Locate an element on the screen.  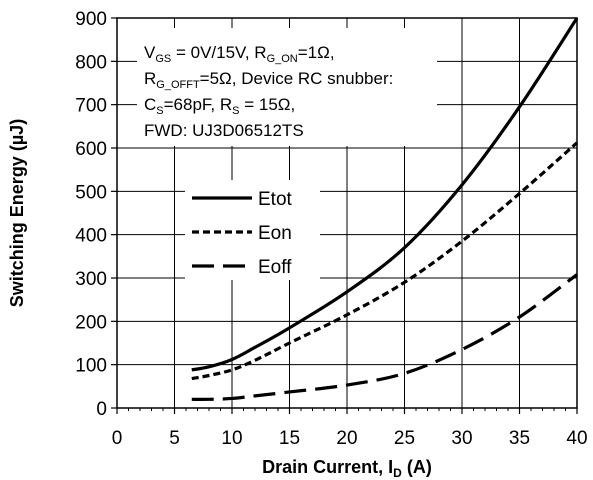
x-axis-title: Drain Current, ID (A) is located at coordinates (347, 468).